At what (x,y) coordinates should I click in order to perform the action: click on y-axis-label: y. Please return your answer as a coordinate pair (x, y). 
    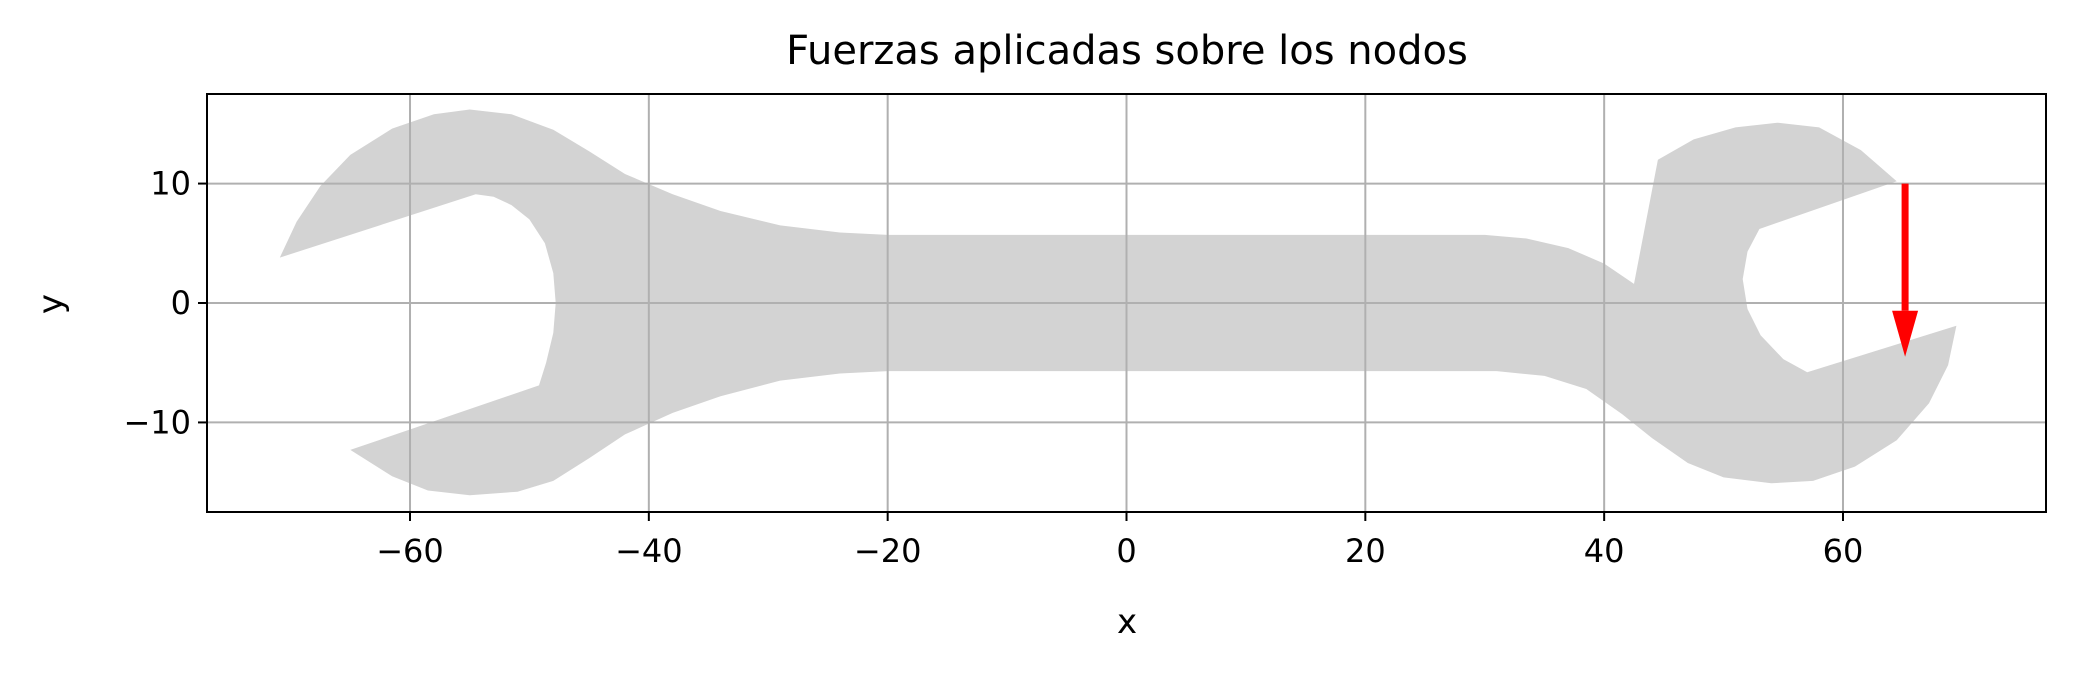
    Looking at the image, I should click on (51, 304).